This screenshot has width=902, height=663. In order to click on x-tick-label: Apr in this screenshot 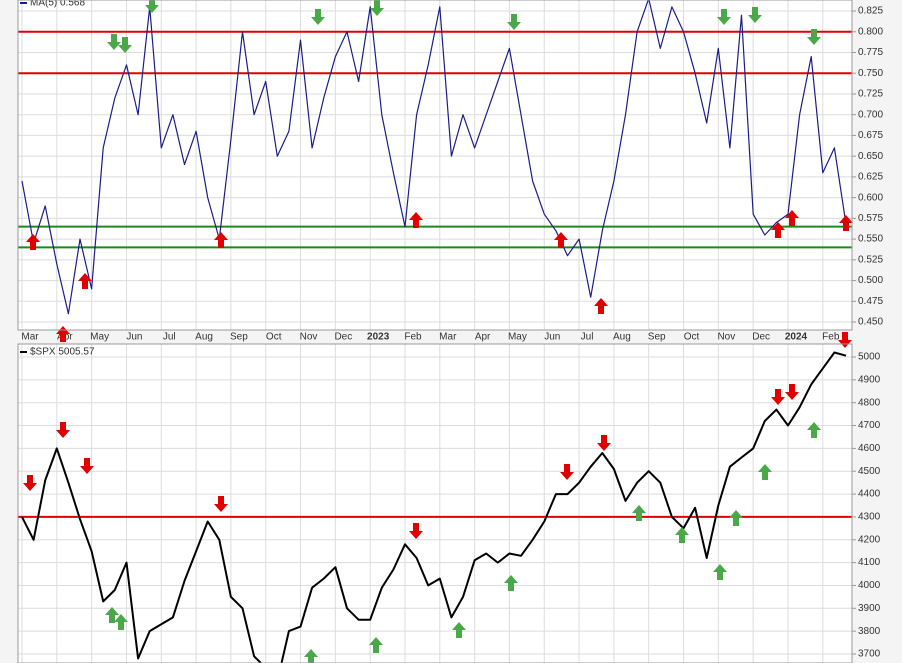, I will do `click(483, 337)`.